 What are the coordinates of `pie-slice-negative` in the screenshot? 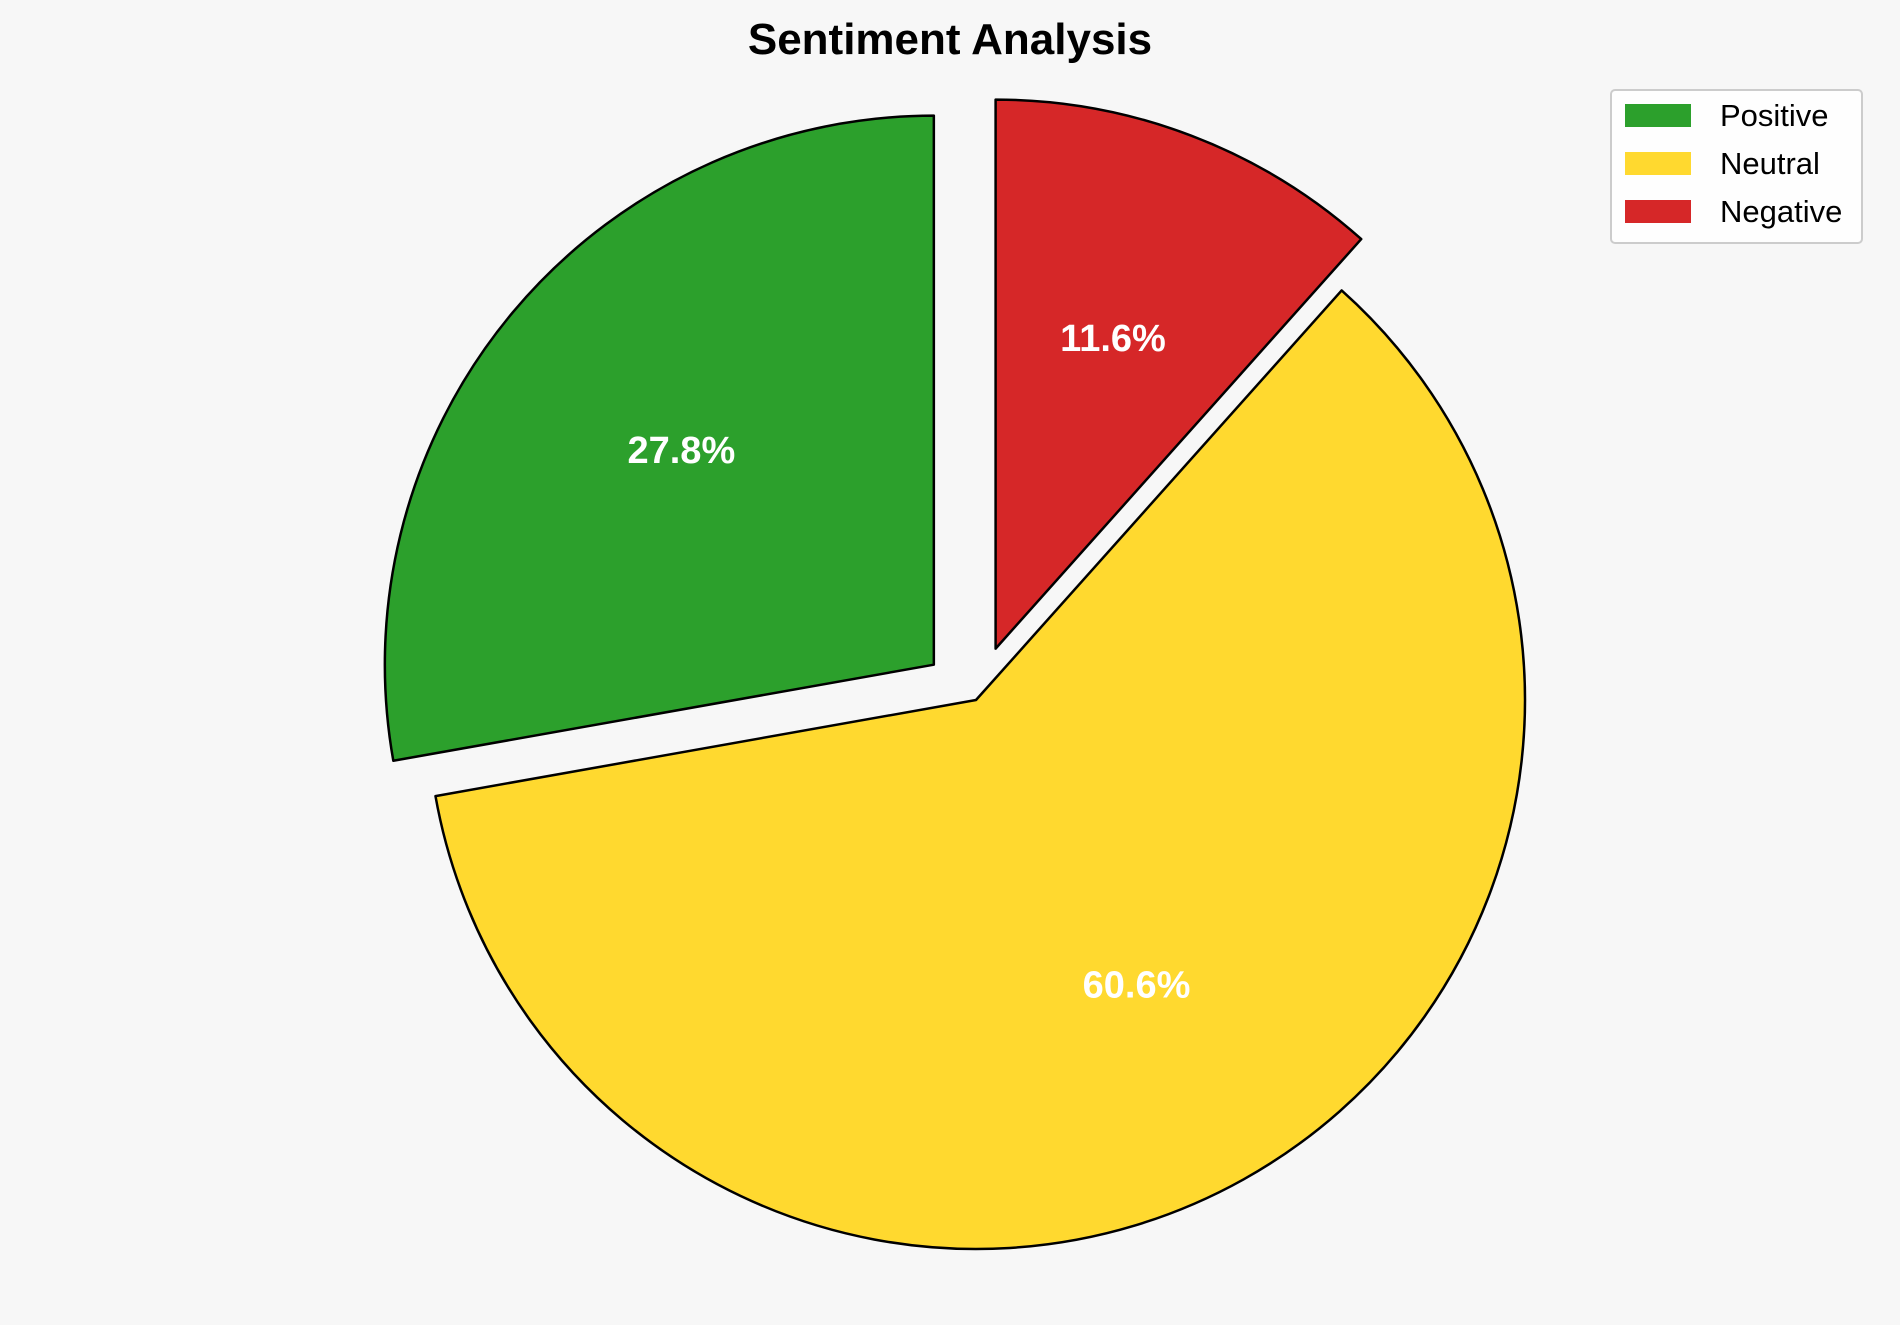 It's located at (1178, 374).